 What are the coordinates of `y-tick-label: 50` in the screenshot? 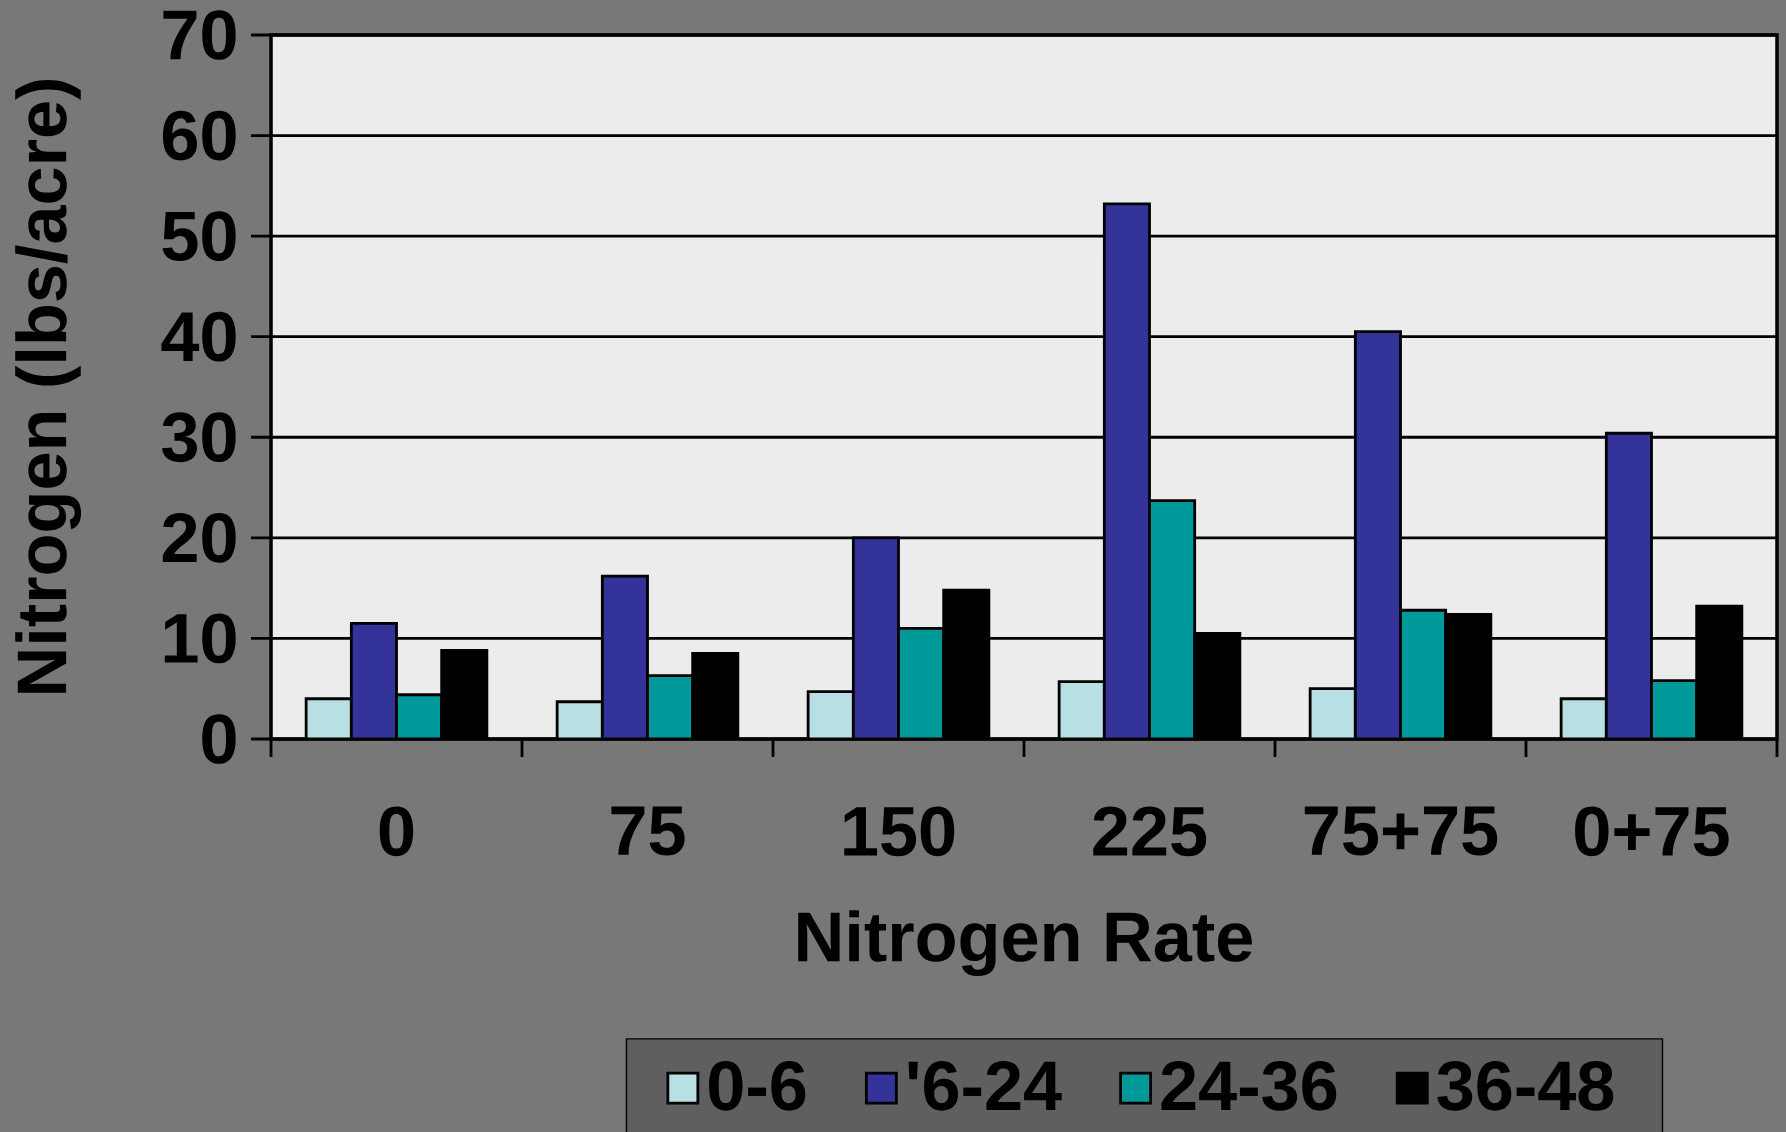 It's located at (199, 236).